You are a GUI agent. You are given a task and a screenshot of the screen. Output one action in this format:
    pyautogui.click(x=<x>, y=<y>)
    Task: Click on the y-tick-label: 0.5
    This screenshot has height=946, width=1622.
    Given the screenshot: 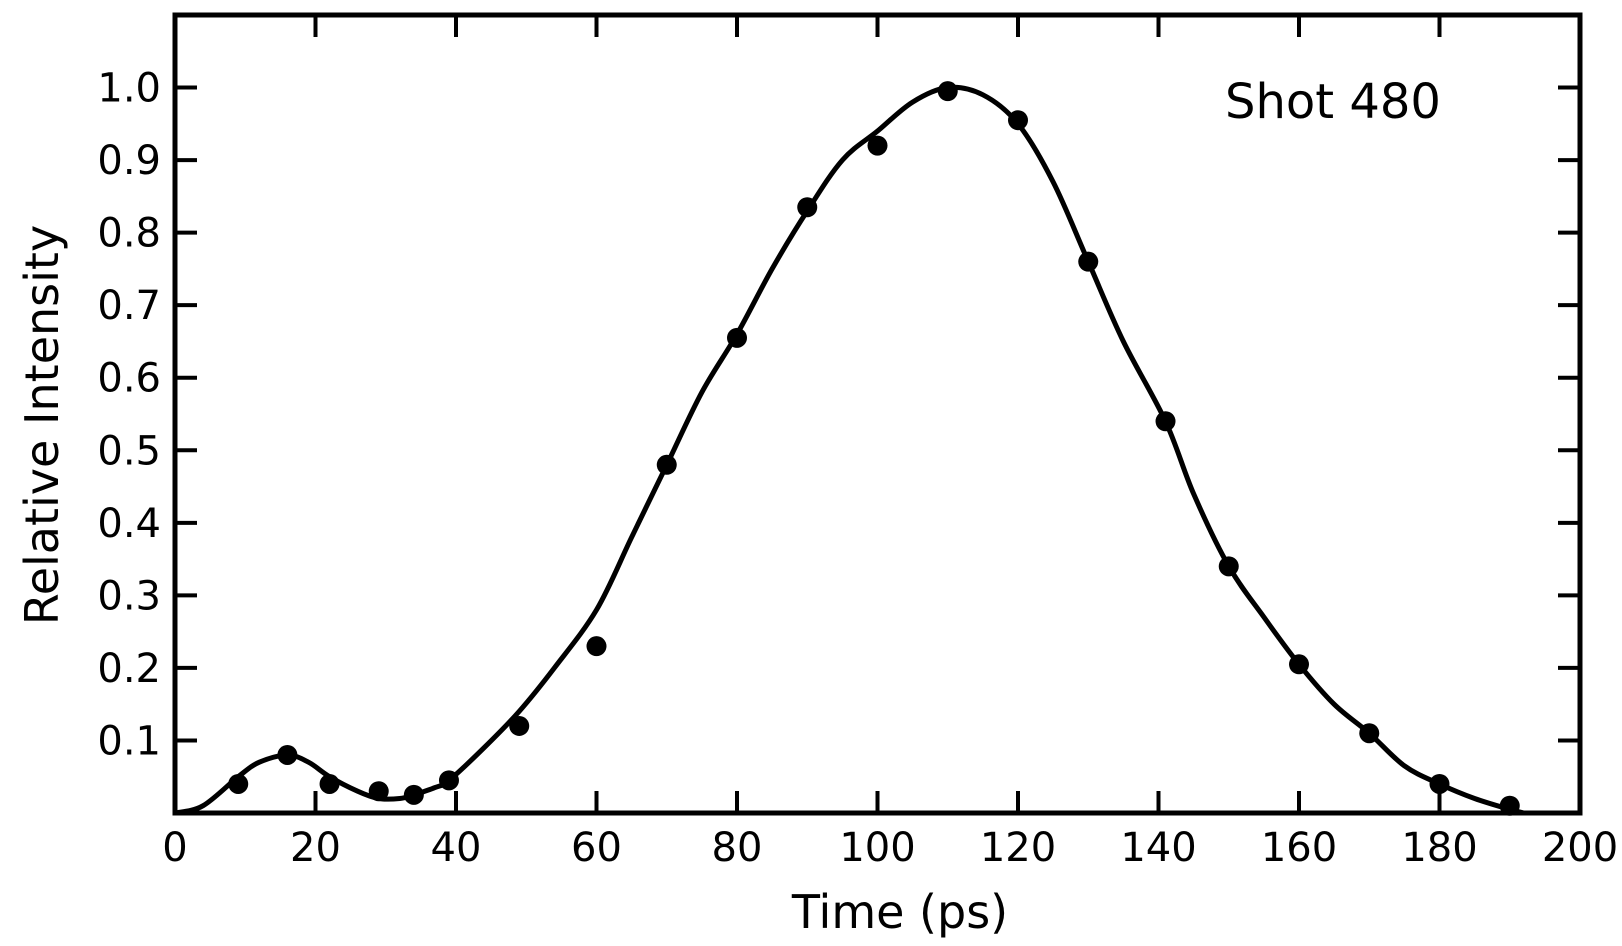 What is the action you would take?
    pyautogui.click(x=129, y=451)
    